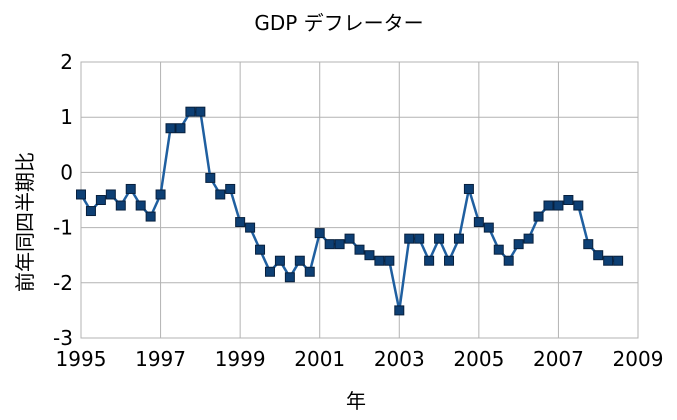 The height and width of the screenshot is (420, 677). I want to click on y-tick-label: -1, so click(63, 228).